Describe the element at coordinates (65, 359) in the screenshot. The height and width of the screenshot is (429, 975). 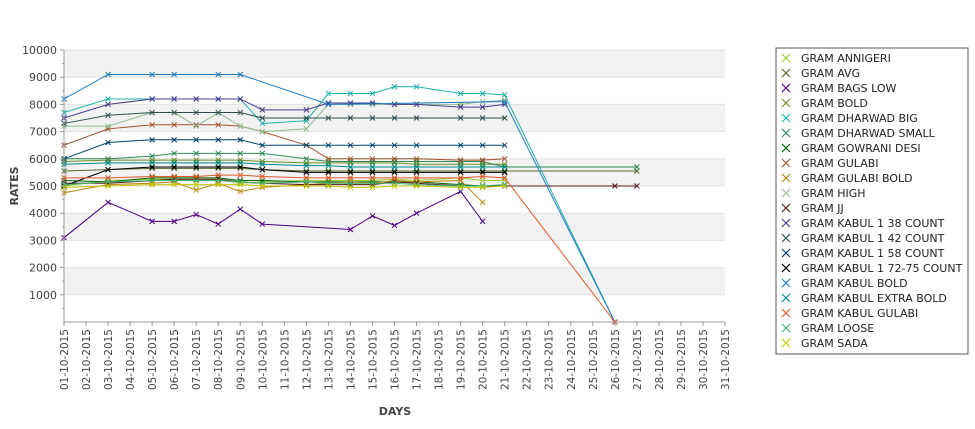
I see `x-tick-label: 01-10-2015` at that location.